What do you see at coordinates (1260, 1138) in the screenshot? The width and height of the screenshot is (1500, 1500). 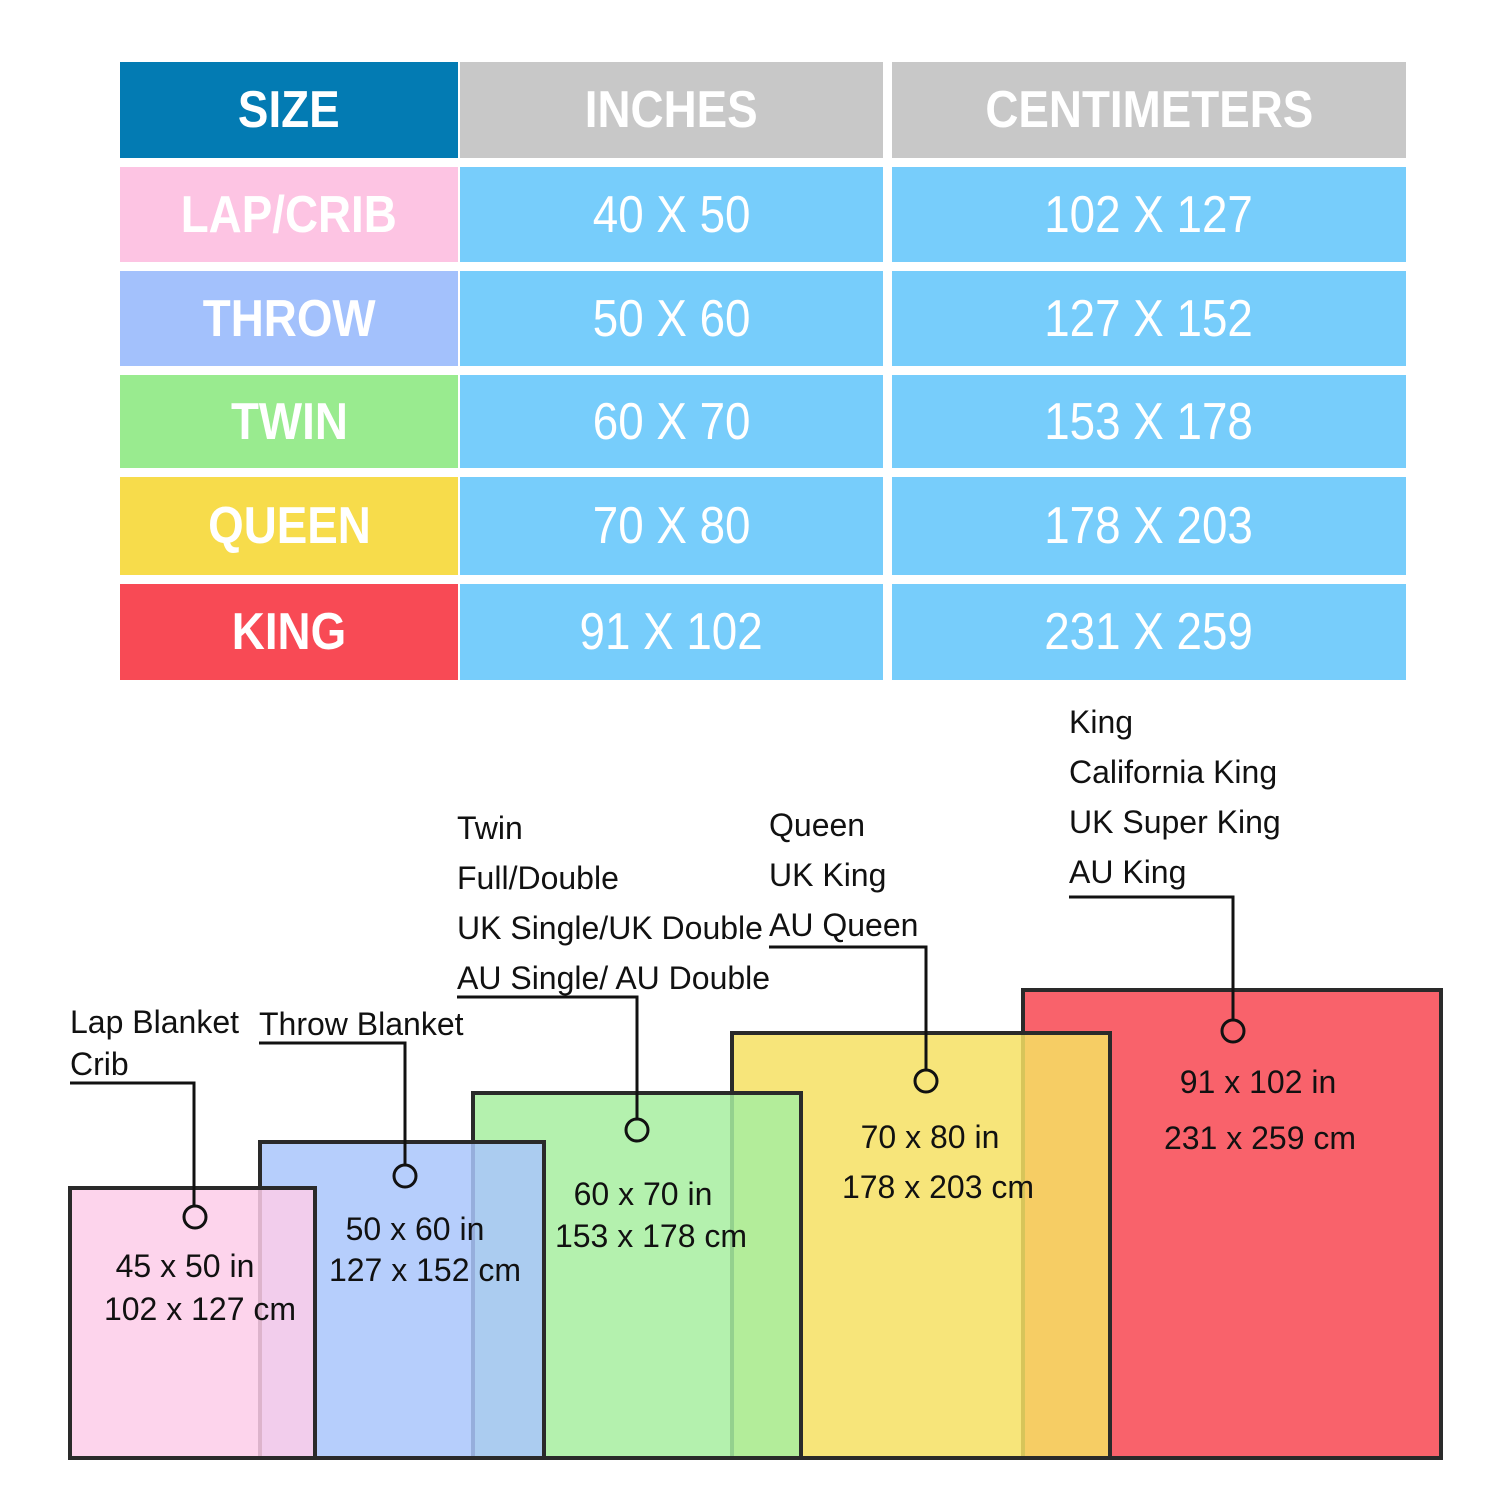 I see `blanket-size-cm: 231 x 259 cm` at bounding box center [1260, 1138].